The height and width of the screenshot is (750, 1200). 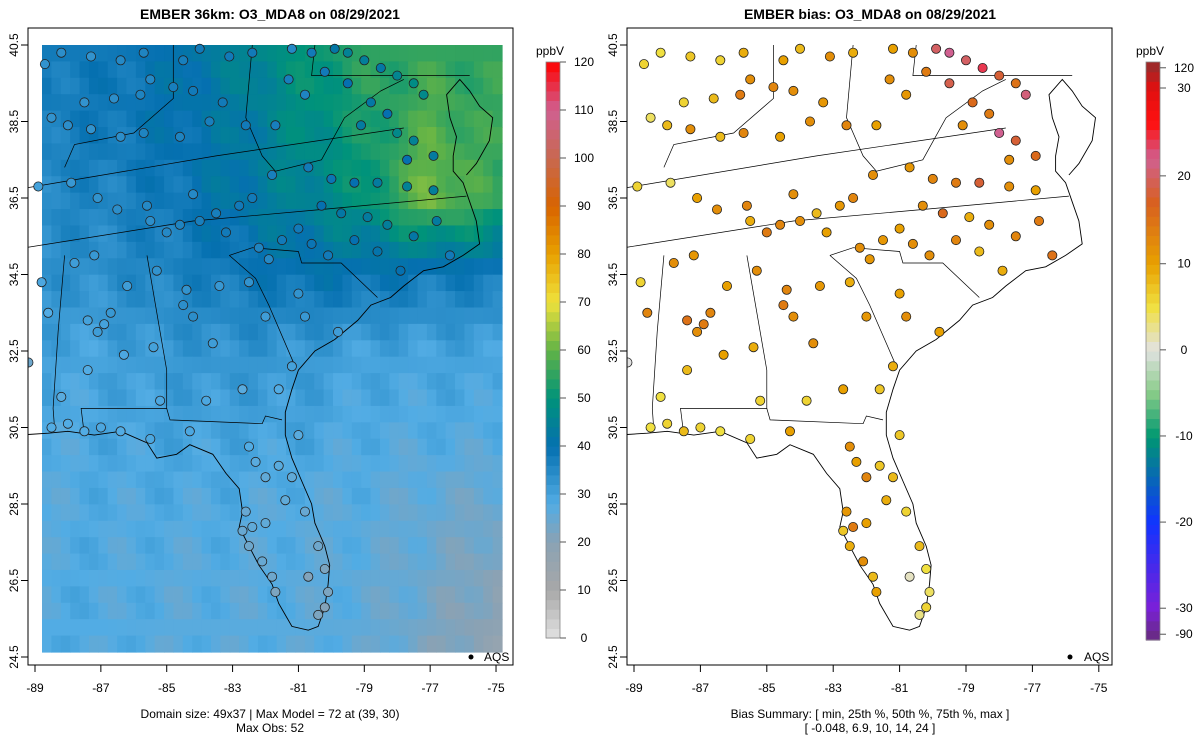 What do you see at coordinates (613, 504) in the screenshot?
I see `y-tick-label: 28.5` at bounding box center [613, 504].